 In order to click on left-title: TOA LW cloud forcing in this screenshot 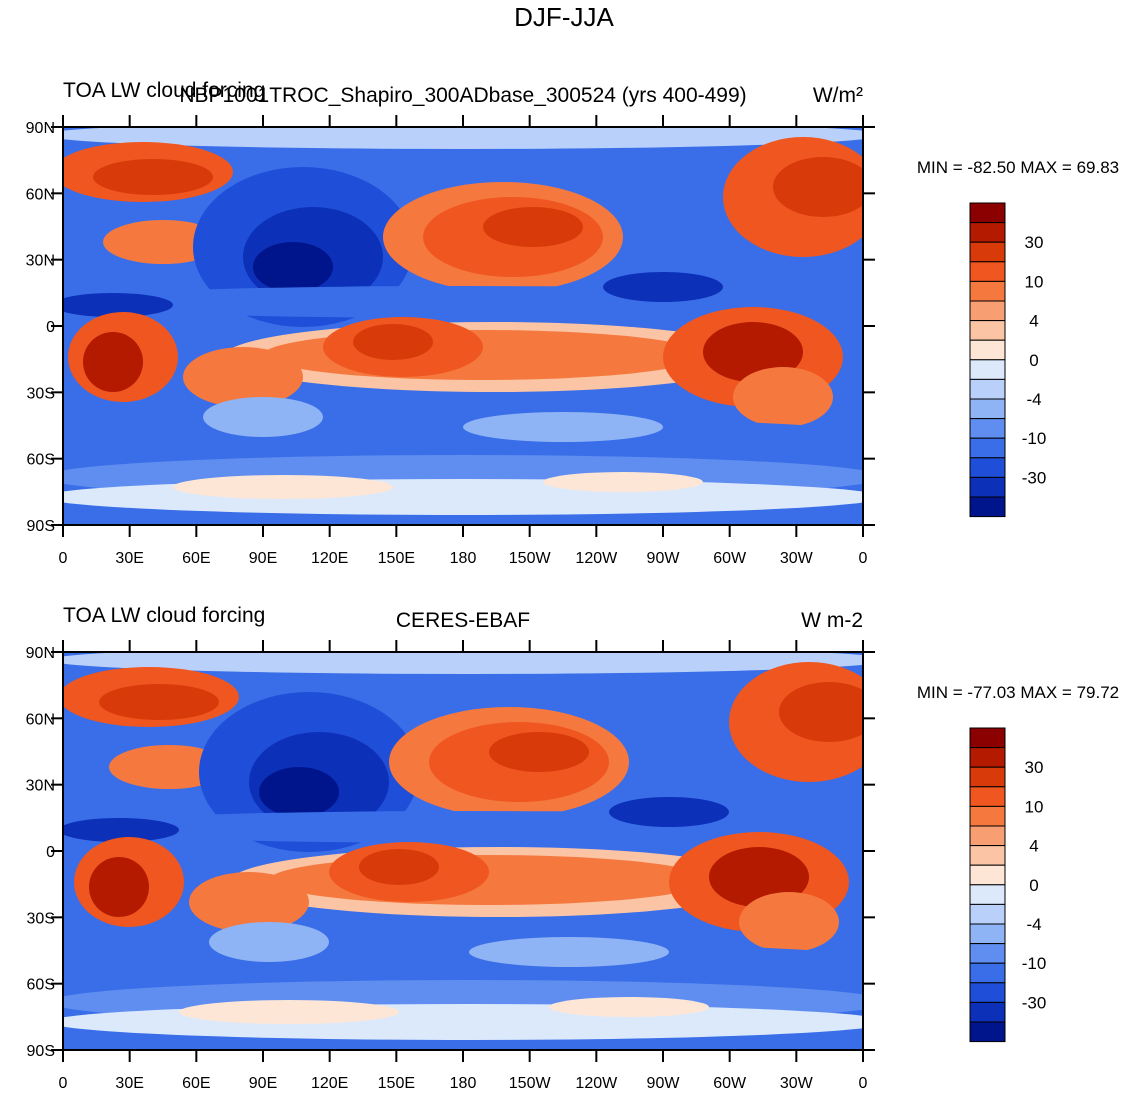, I will do `click(164, 615)`.